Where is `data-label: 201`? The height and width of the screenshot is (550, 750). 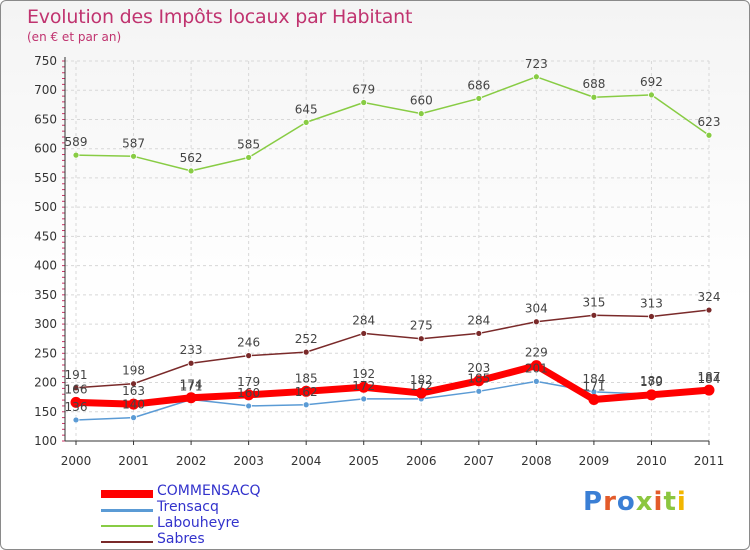
data-label: 201 is located at coordinates (536, 368).